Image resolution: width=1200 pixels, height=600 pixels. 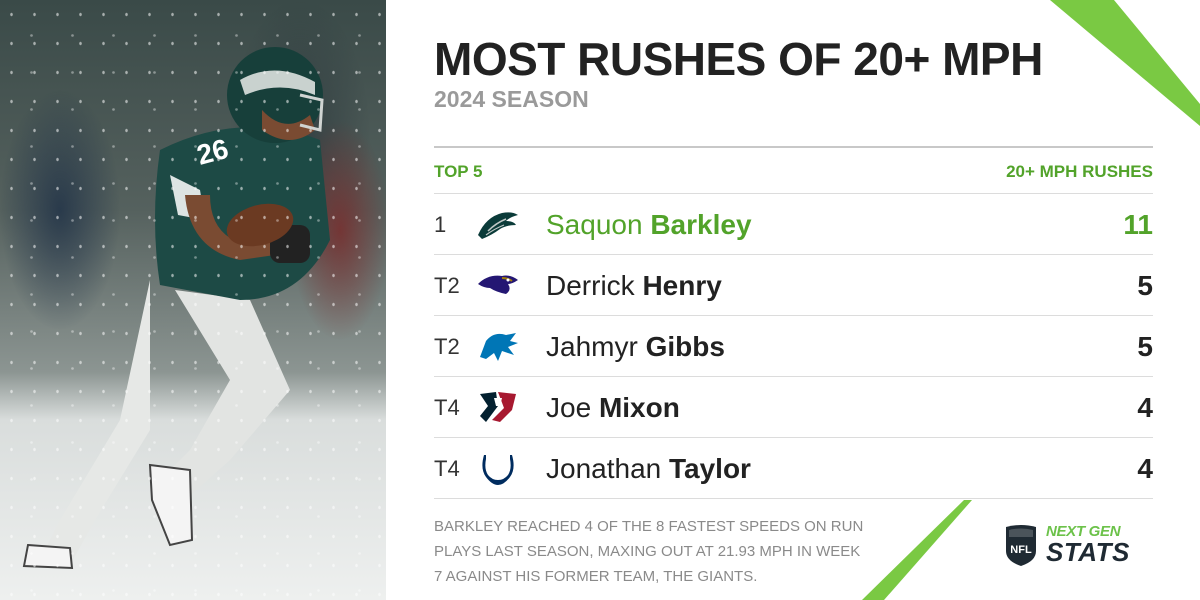 I want to click on player-name: Saquon Barkley, so click(x=649, y=225).